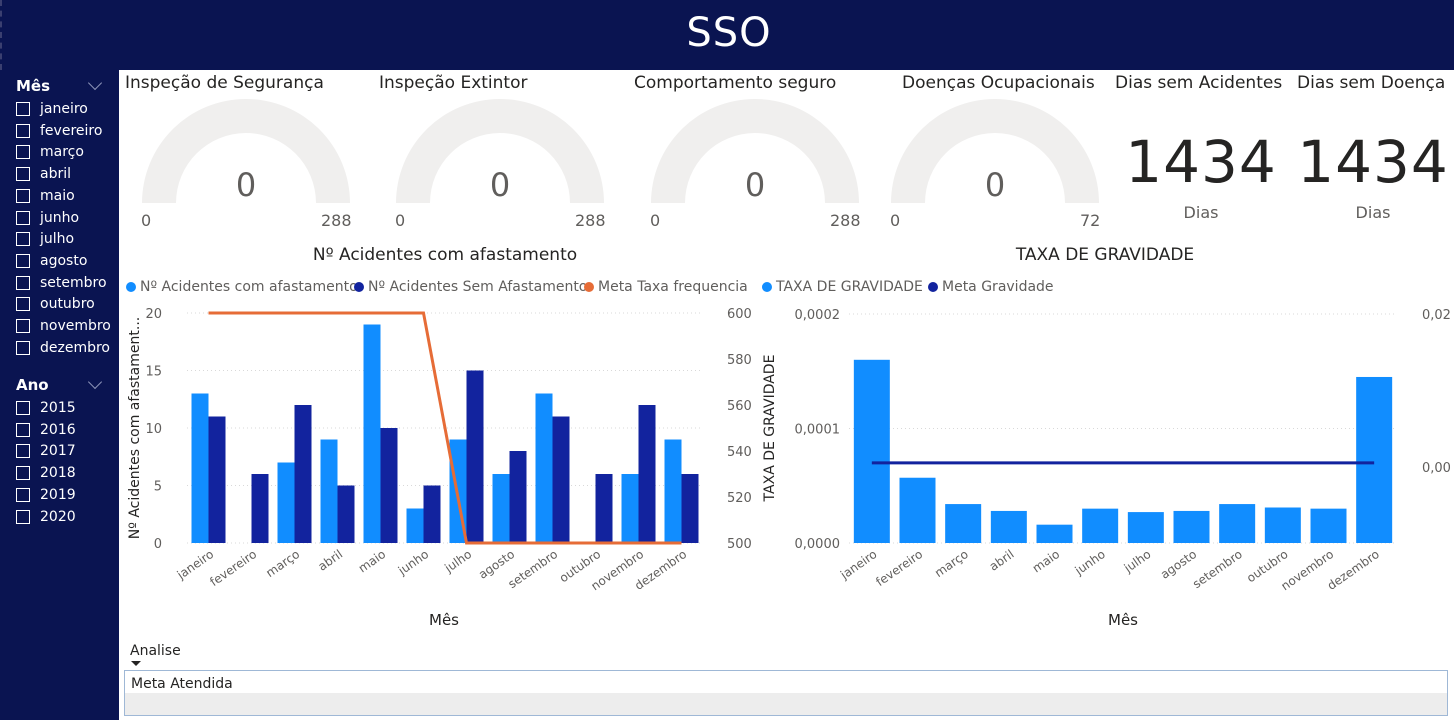 This screenshot has width=1454, height=720. Describe the element at coordinates (849, 287) in the screenshot. I see `legend-label: TAXA DE GRAVIDADE` at that location.